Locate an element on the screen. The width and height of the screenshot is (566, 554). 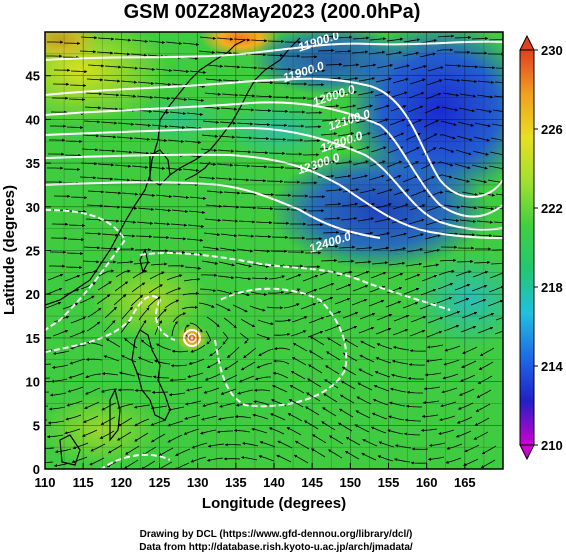
colorbar-scale is located at coordinates (527, 247).